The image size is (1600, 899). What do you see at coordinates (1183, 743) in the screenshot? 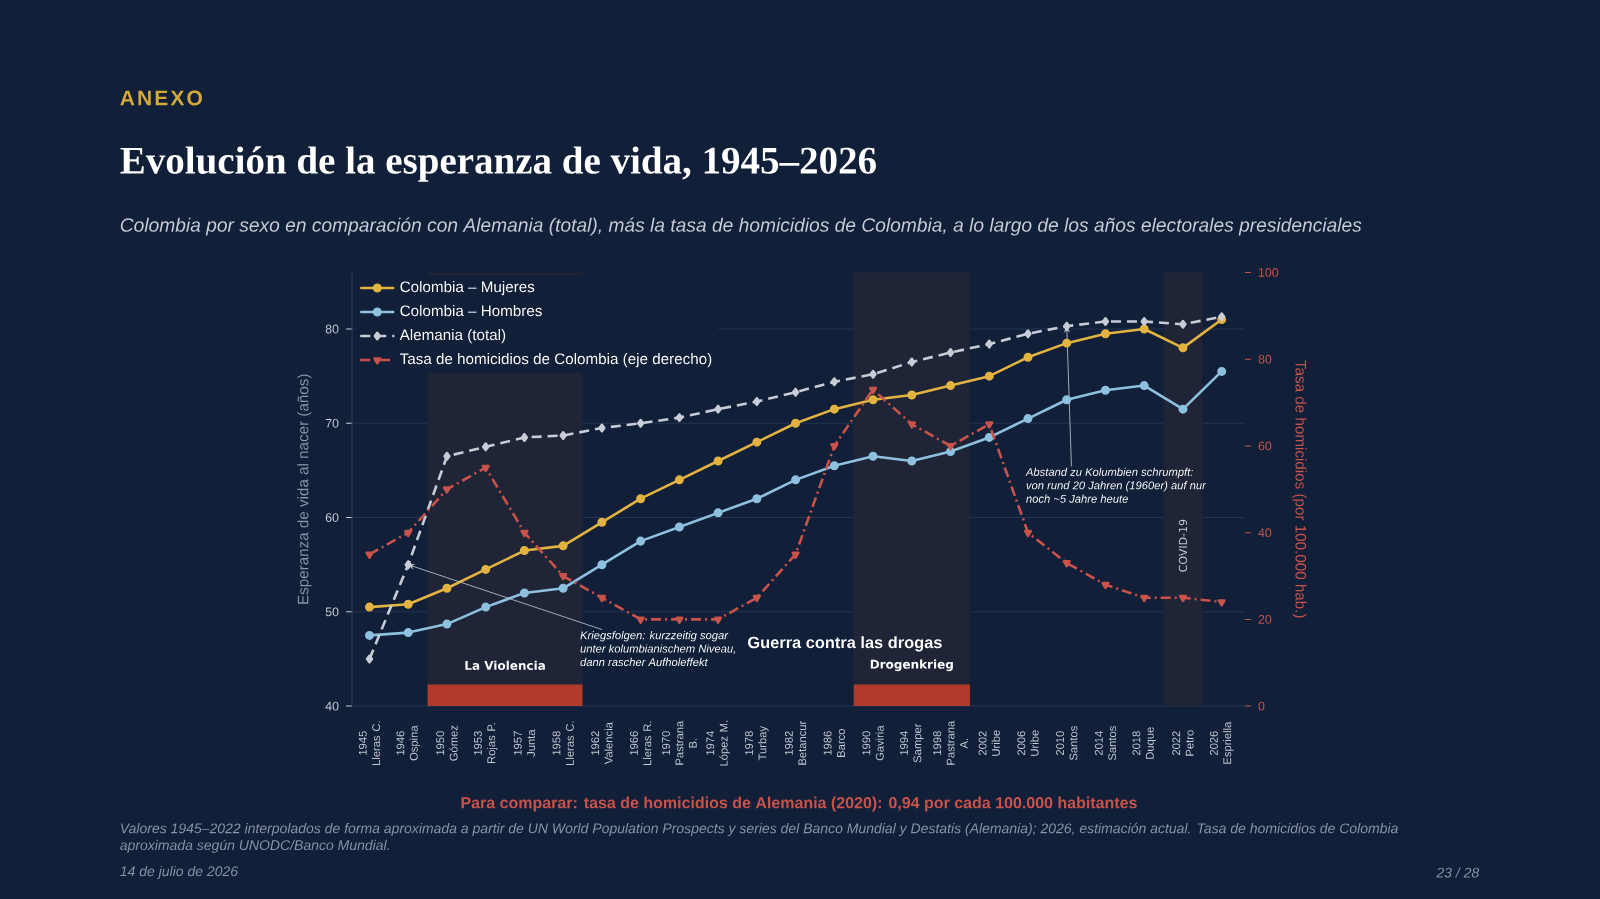
I see `x-tick-label: 2022 Petro` at bounding box center [1183, 743].